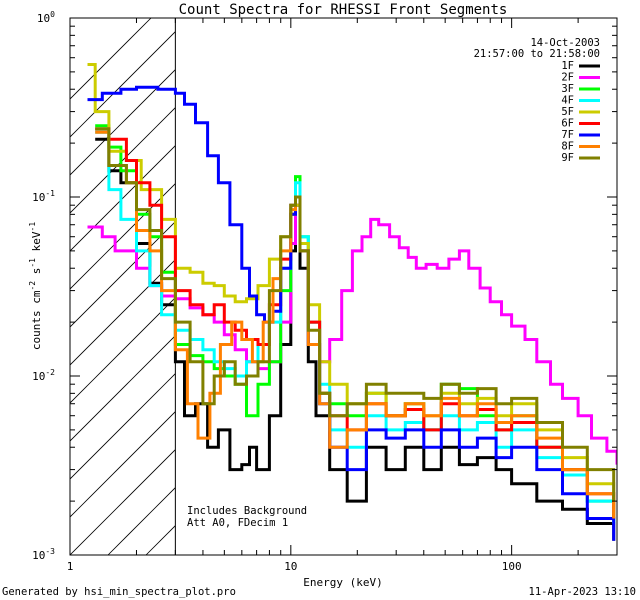 The width and height of the screenshot is (640, 600). I want to click on legend-label-1F: 1F, so click(567, 66).